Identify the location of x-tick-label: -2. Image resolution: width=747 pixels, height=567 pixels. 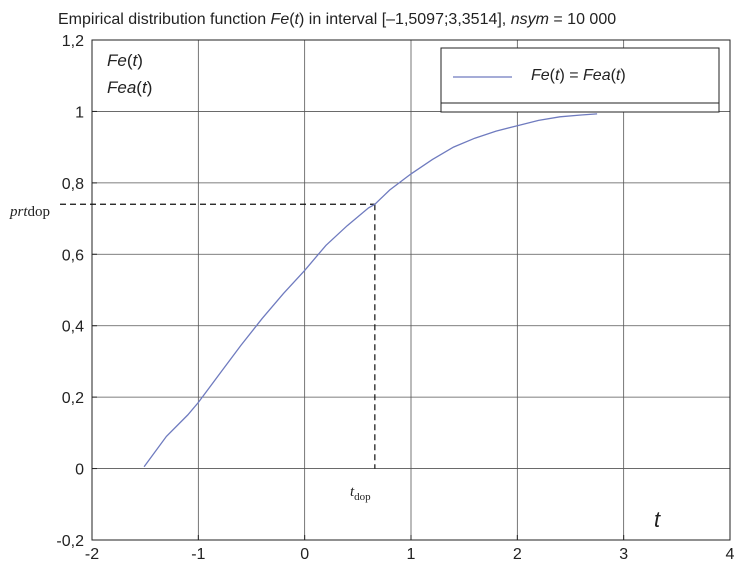
(92, 554).